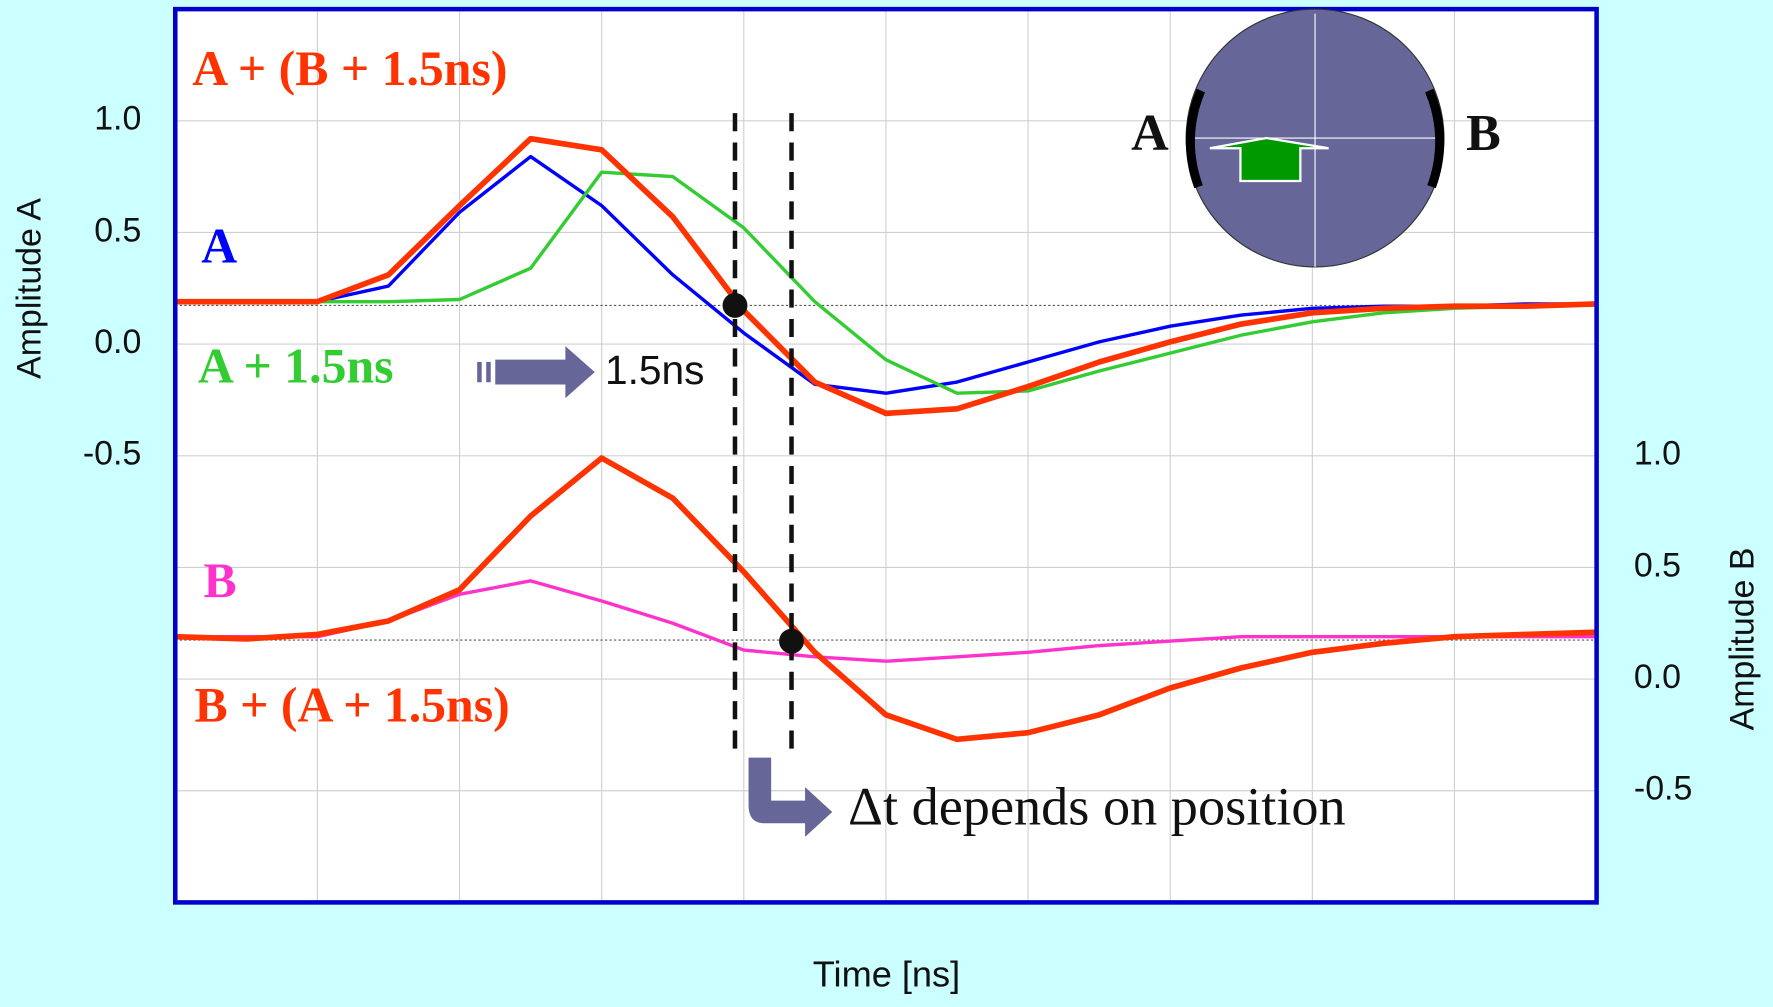 The width and height of the screenshot is (1773, 1007). Describe the element at coordinates (1150, 133) in the screenshot. I see `inset-label: A` at that location.